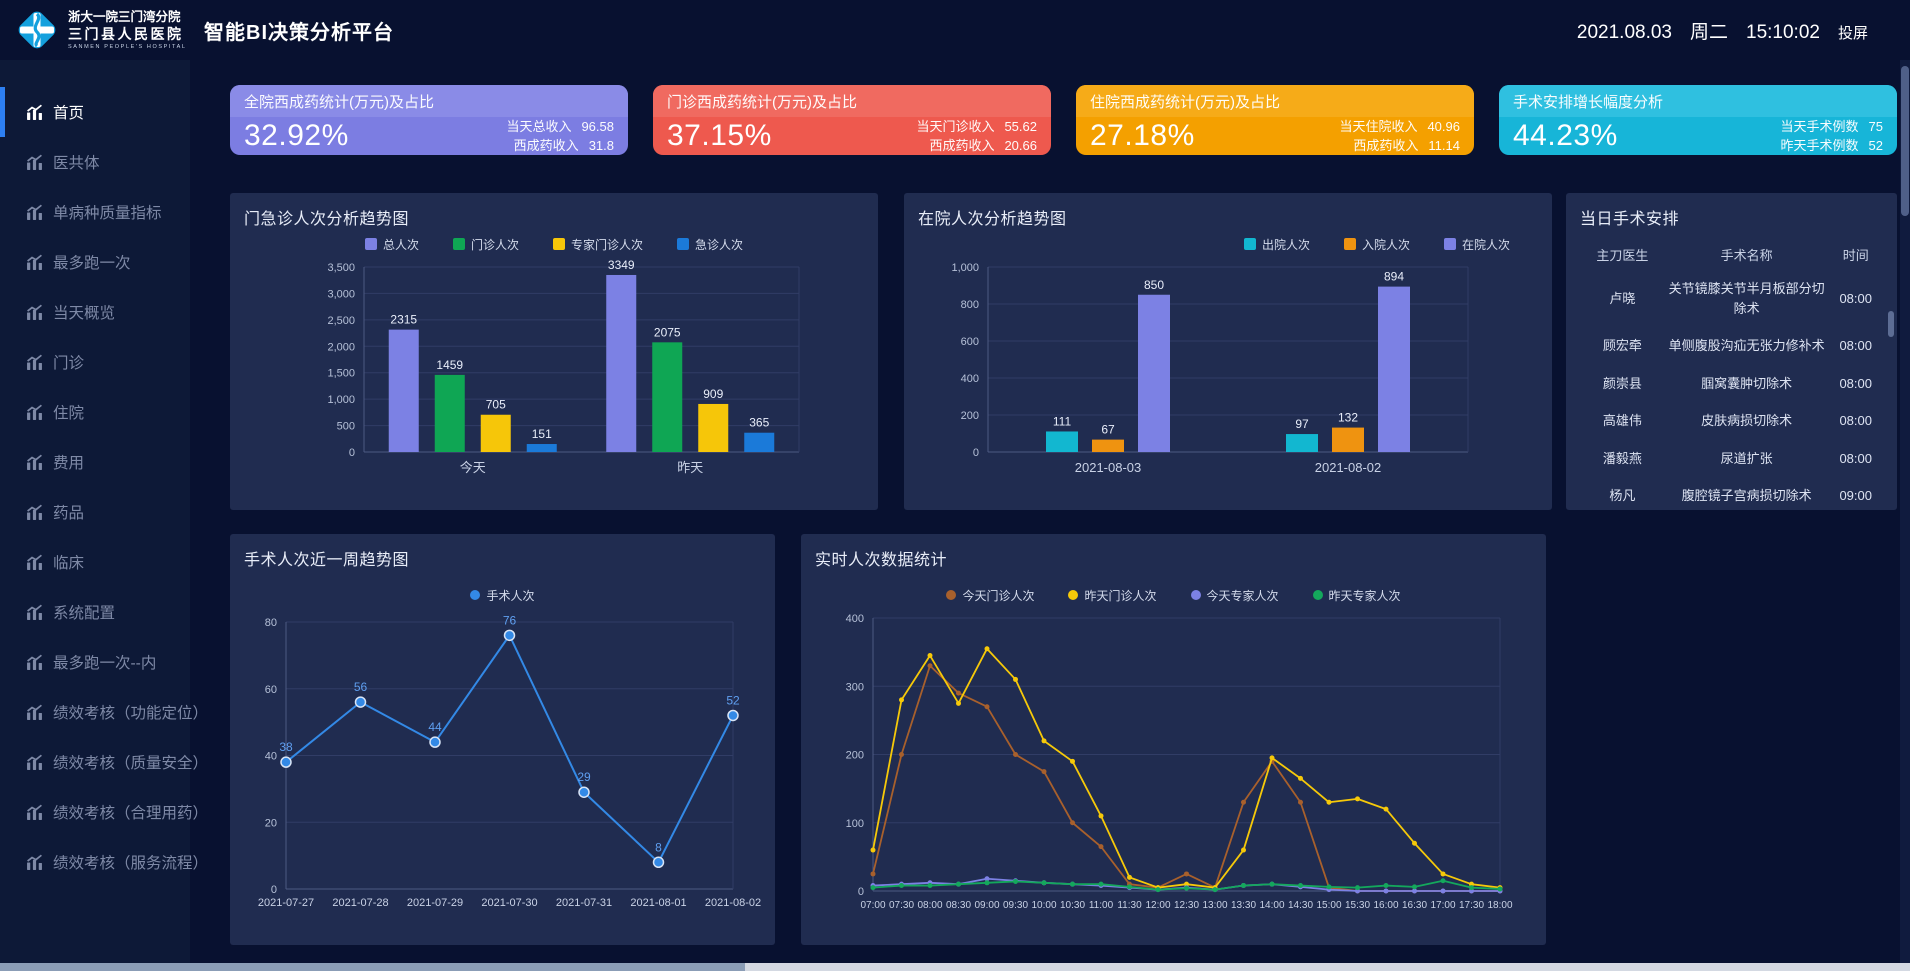  What do you see at coordinates (1020, 126) in the screenshot?
I see `kpi-metric-value: 55.62` at bounding box center [1020, 126].